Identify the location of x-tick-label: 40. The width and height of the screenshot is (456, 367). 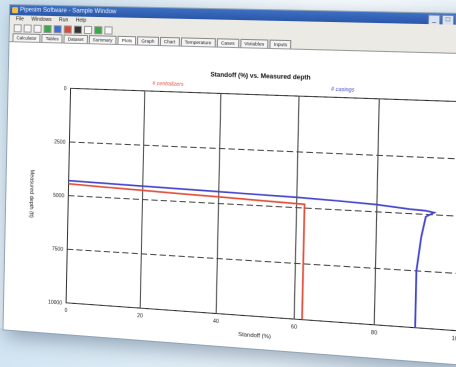
(216, 321).